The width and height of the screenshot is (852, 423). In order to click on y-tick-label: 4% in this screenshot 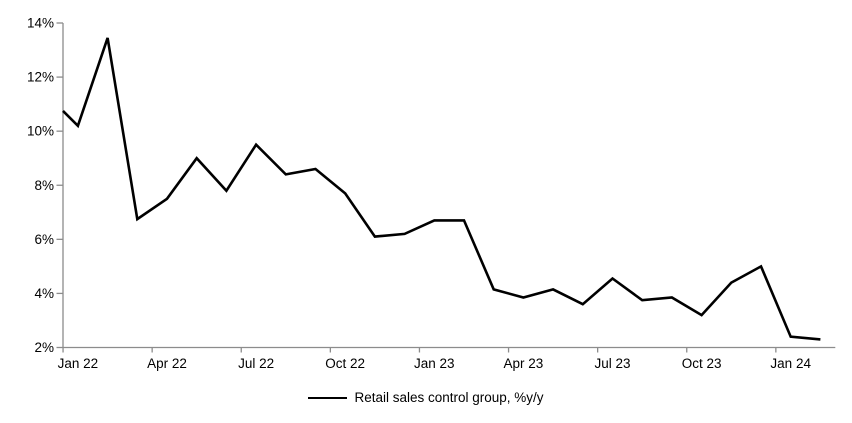, I will do `click(44, 293)`.